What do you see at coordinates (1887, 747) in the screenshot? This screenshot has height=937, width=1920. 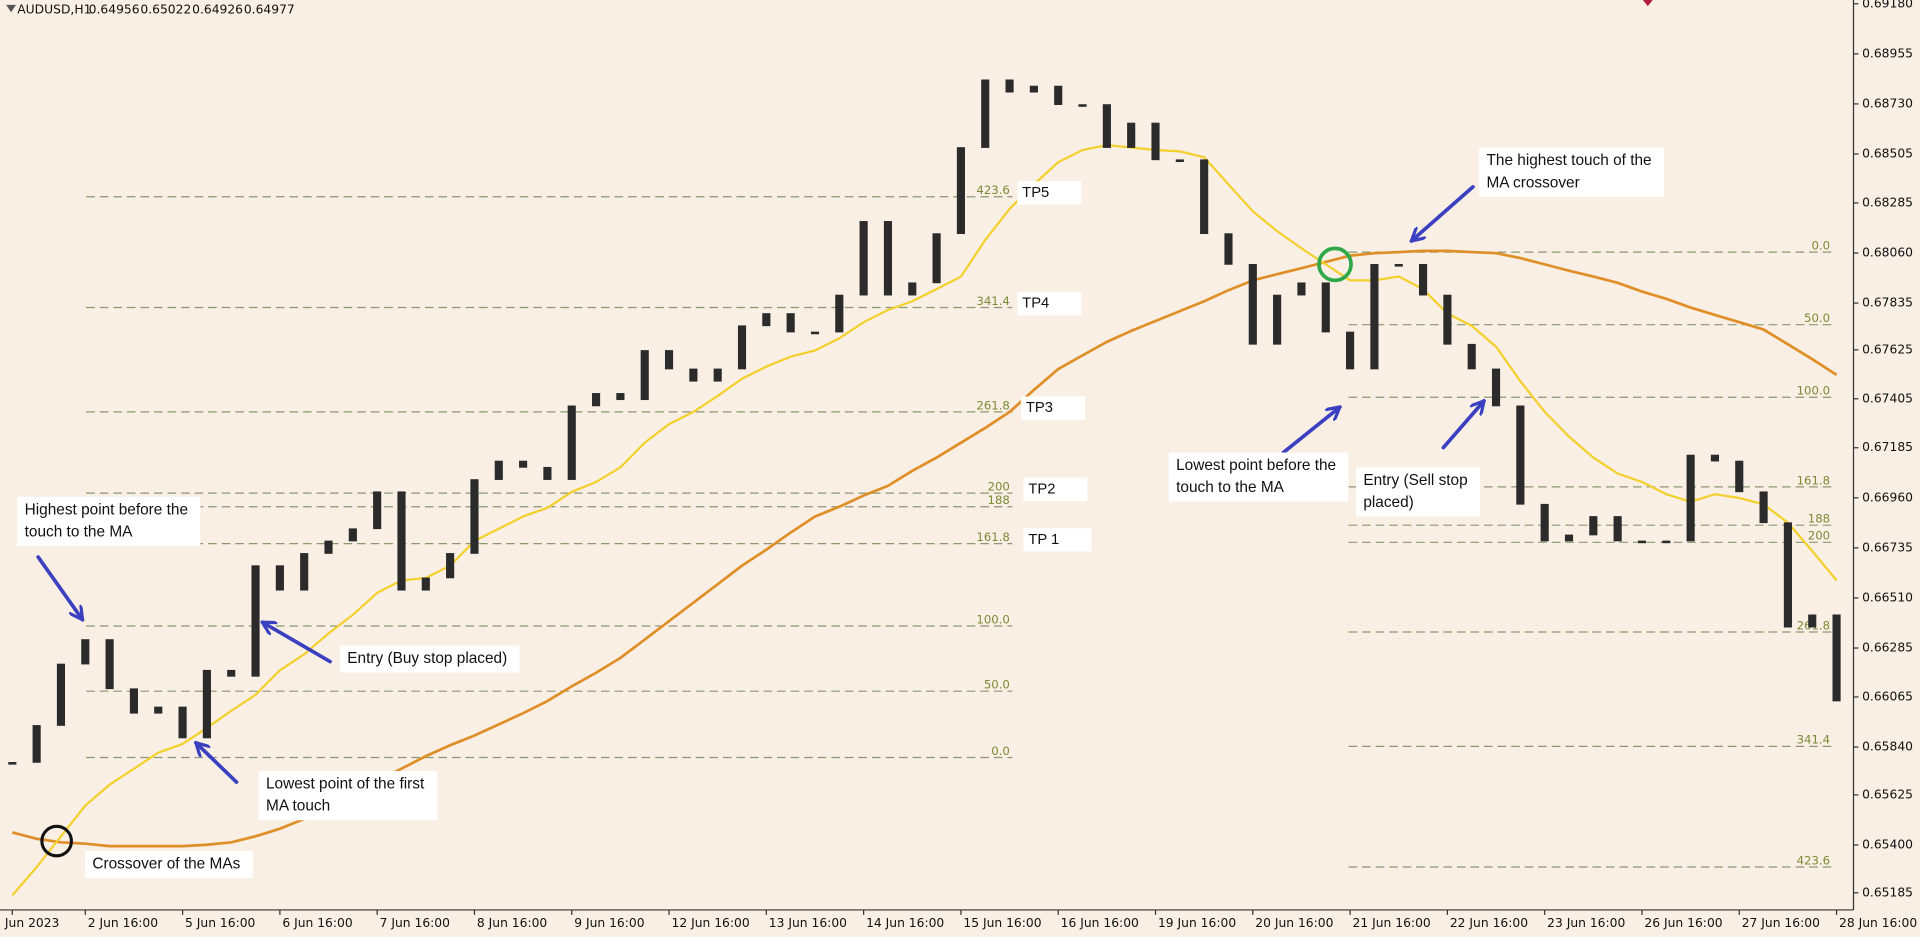 I see `y-tick-label: 0.65840` at bounding box center [1887, 747].